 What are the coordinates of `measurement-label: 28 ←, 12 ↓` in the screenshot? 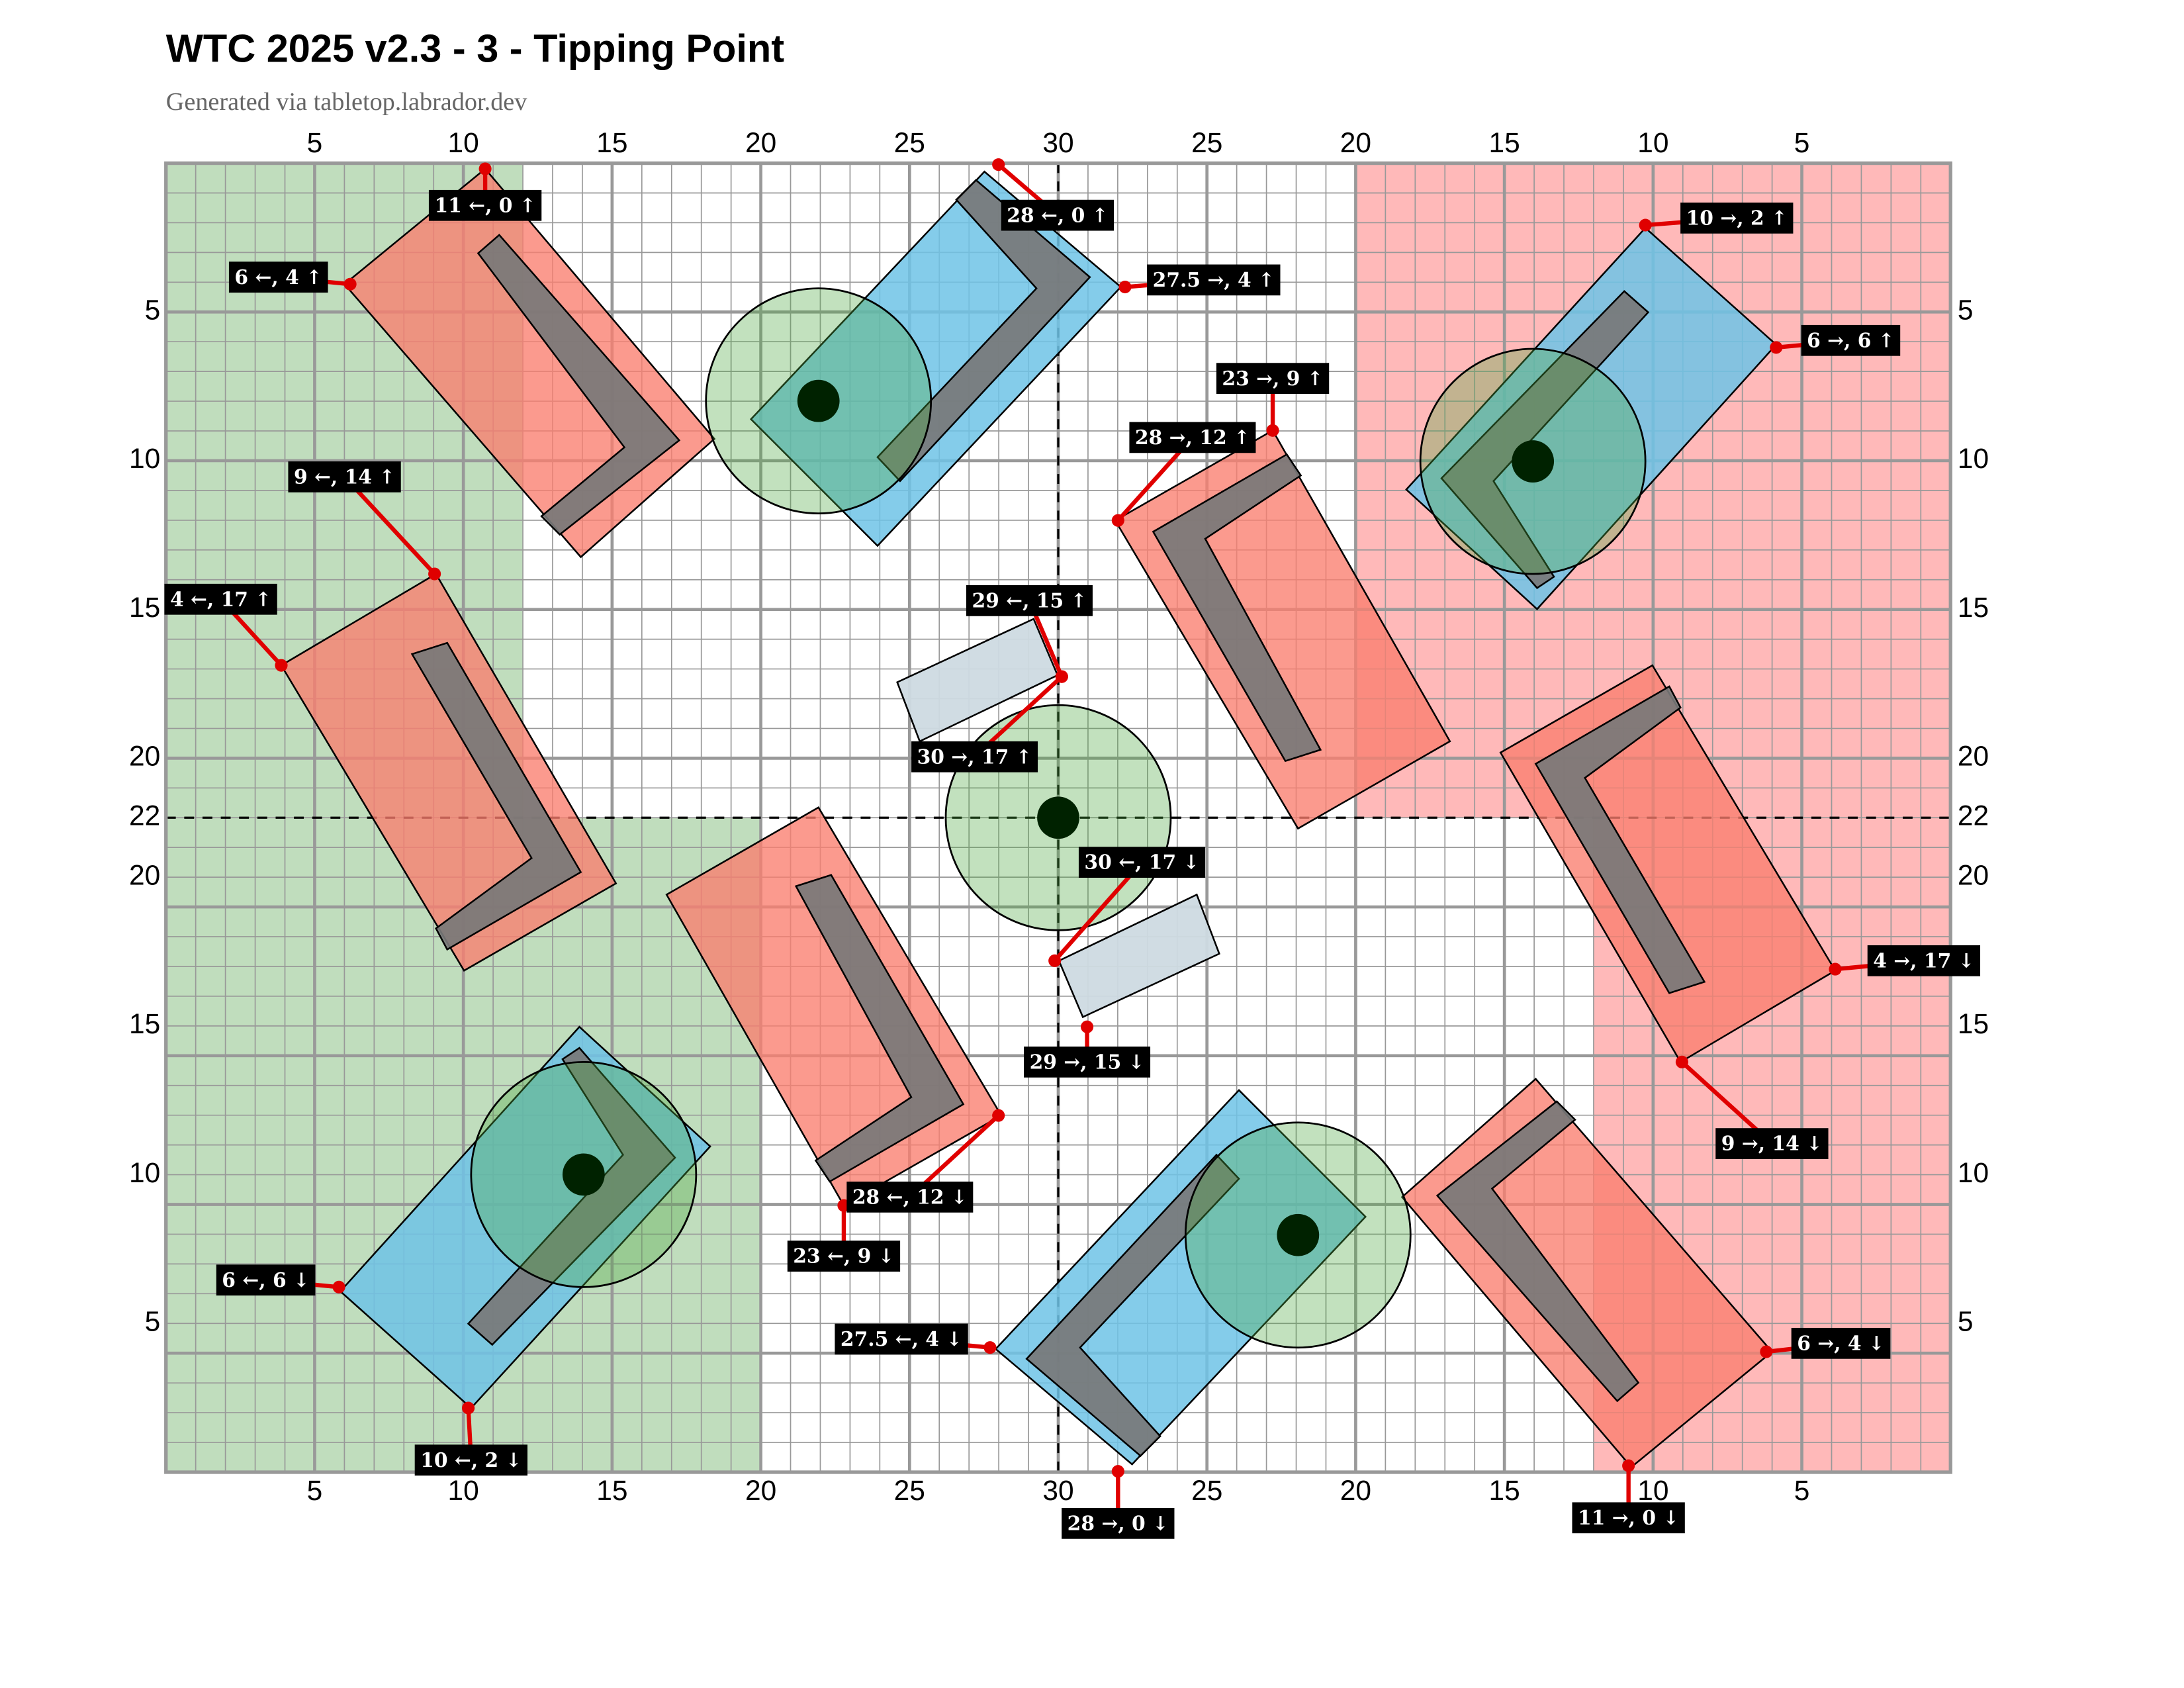 It's located at (910, 1197).